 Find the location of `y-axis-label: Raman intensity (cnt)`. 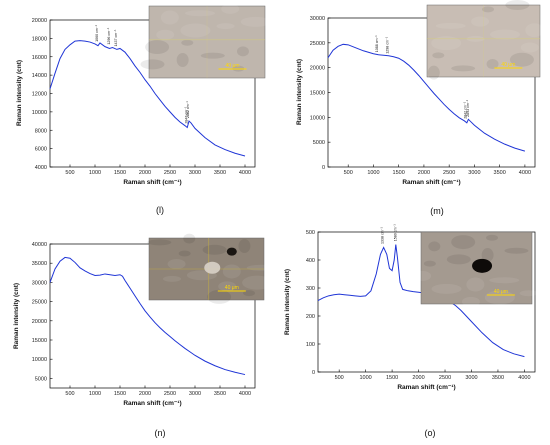

y-axis-label: Raman intensity (cnt) is located at coordinates (287, 302).